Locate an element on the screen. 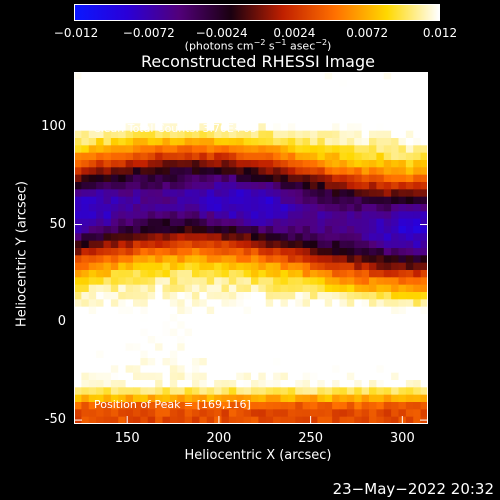 The height and width of the screenshot is (500, 500). x-tick-label: 150 is located at coordinates (127, 438).